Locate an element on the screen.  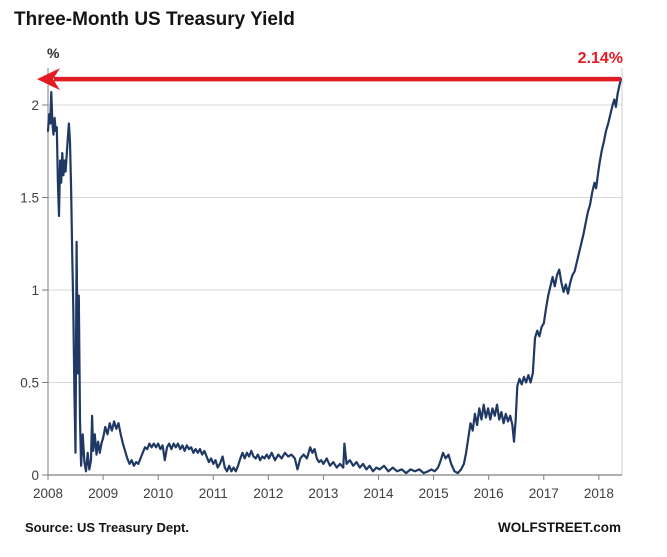
y-tick-label-1: 1 is located at coordinates (35, 290).